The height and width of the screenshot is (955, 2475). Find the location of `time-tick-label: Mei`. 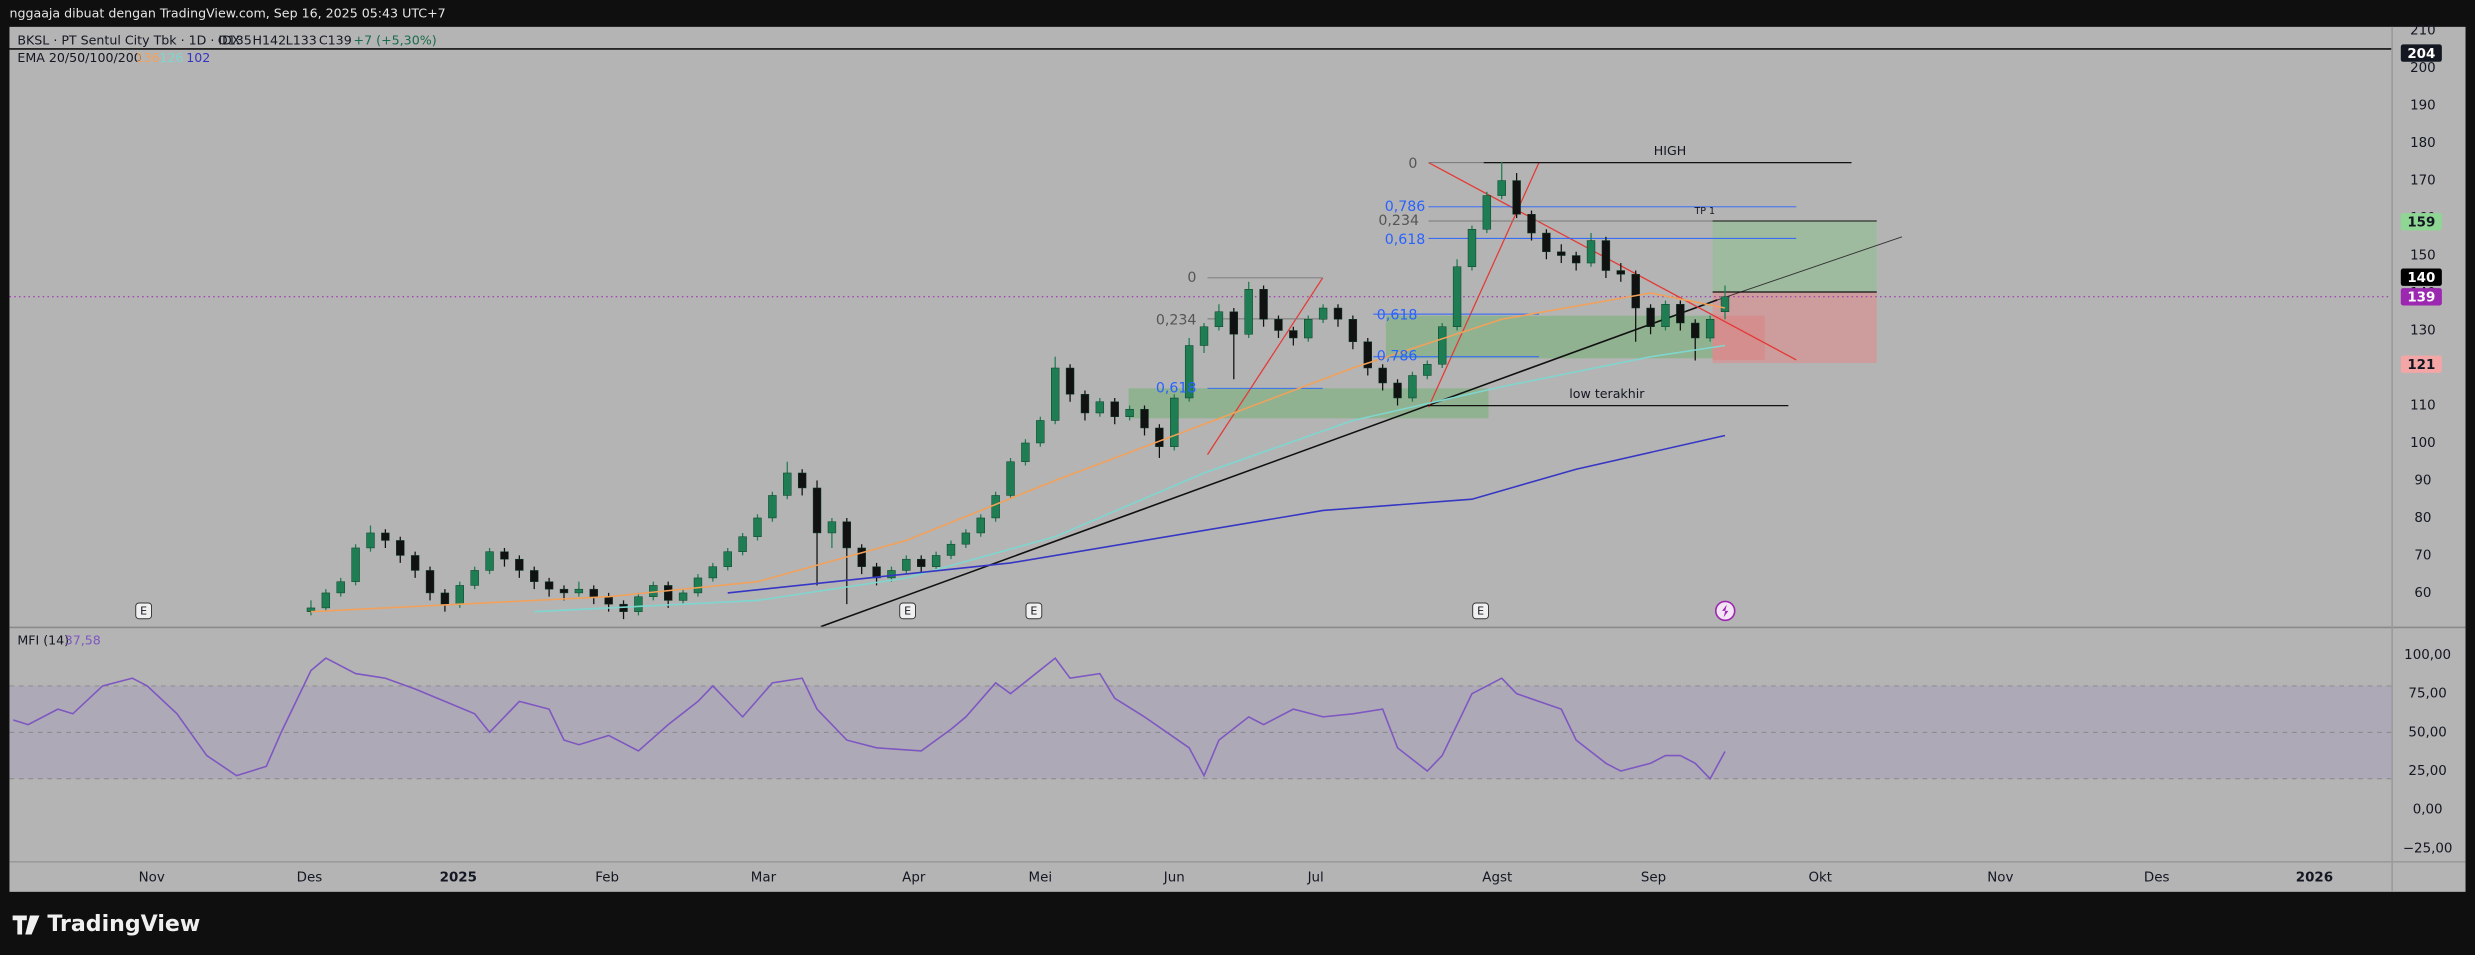

time-tick-label: Mei is located at coordinates (1041, 878).